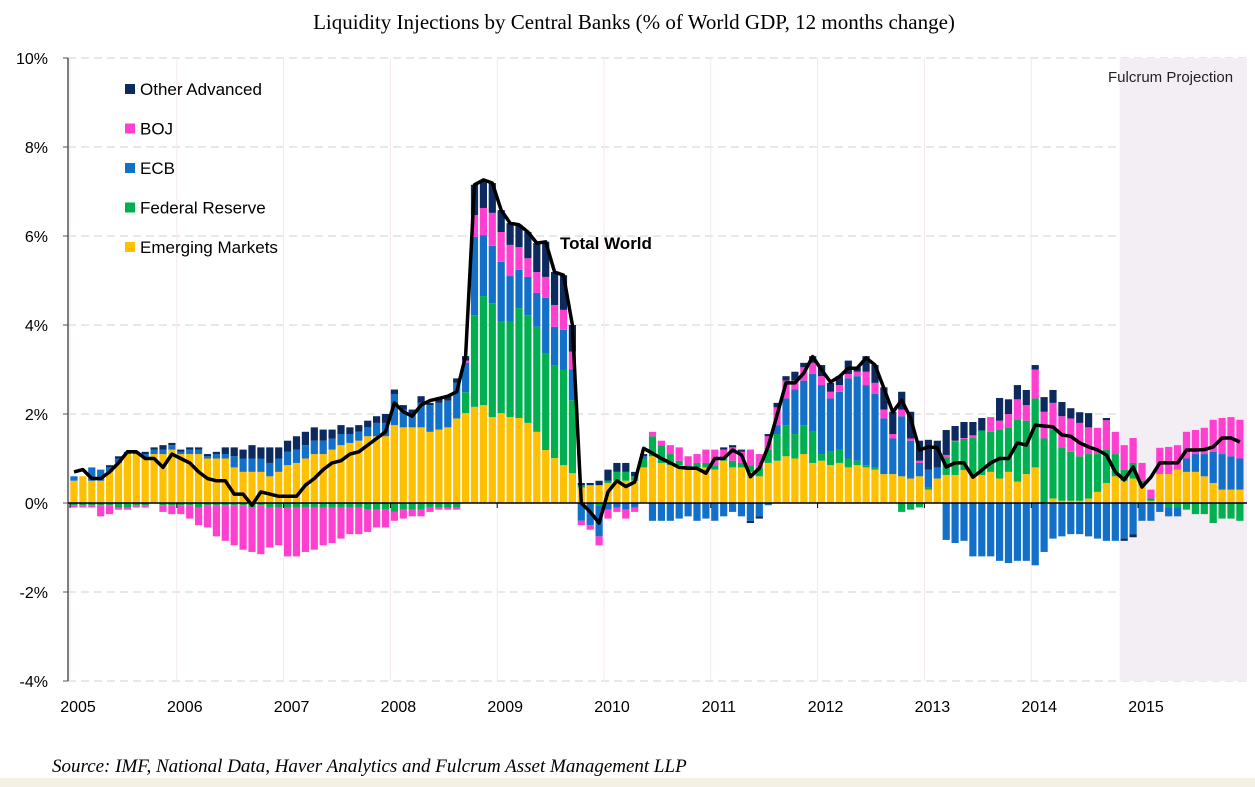  Describe the element at coordinates (34, 682) in the screenshot. I see `y-tick-label: -4%` at that location.